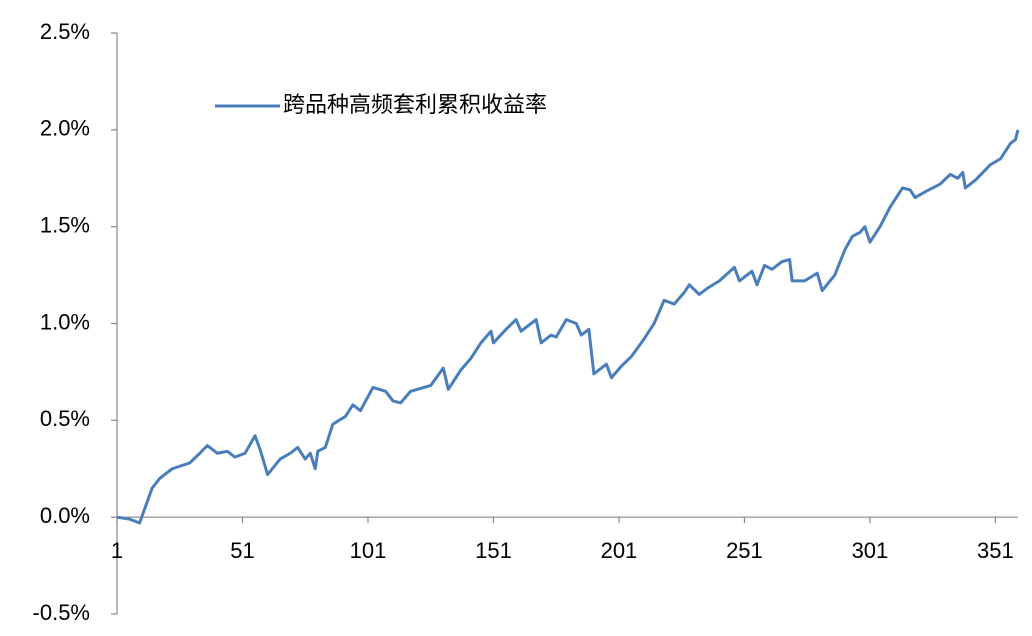  I want to click on y-tick-label: 1.0%, so click(65, 321).